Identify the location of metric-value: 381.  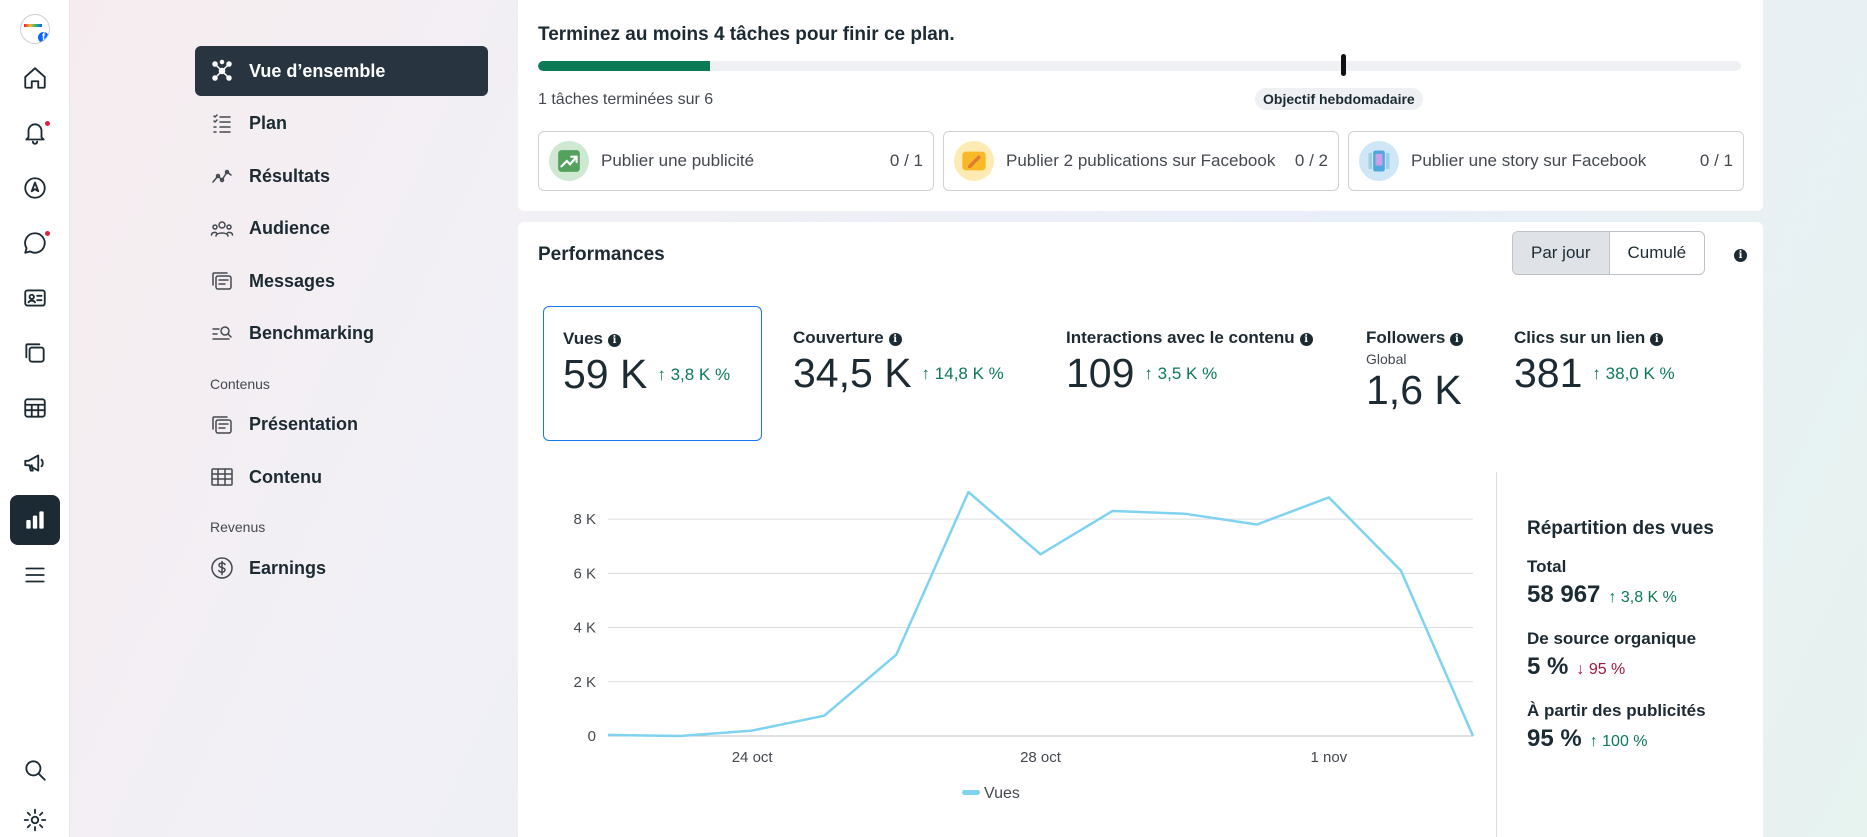
(1548, 373).